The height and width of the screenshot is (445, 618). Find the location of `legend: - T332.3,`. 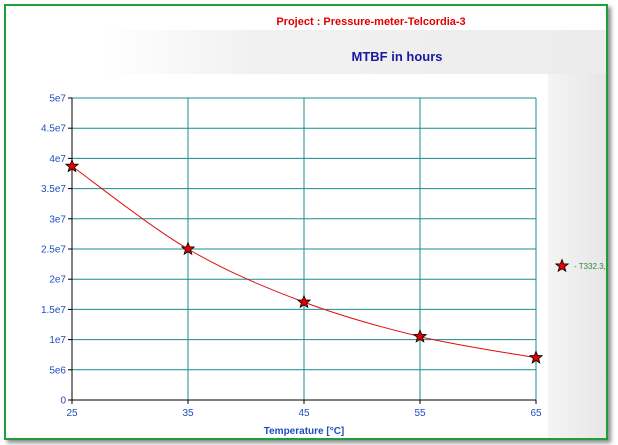

legend: - T332.3, is located at coordinates (580, 265).